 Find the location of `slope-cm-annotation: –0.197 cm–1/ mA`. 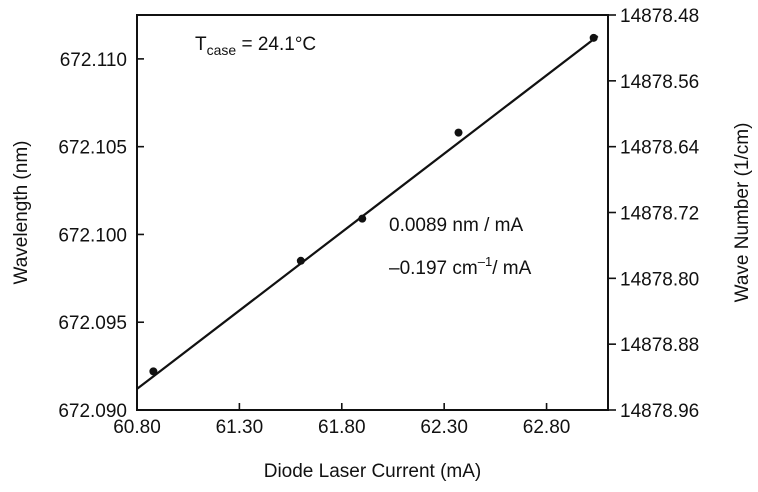

slope-cm-annotation: –0.197 cm–1/ mA is located at coordinates (460, 266).